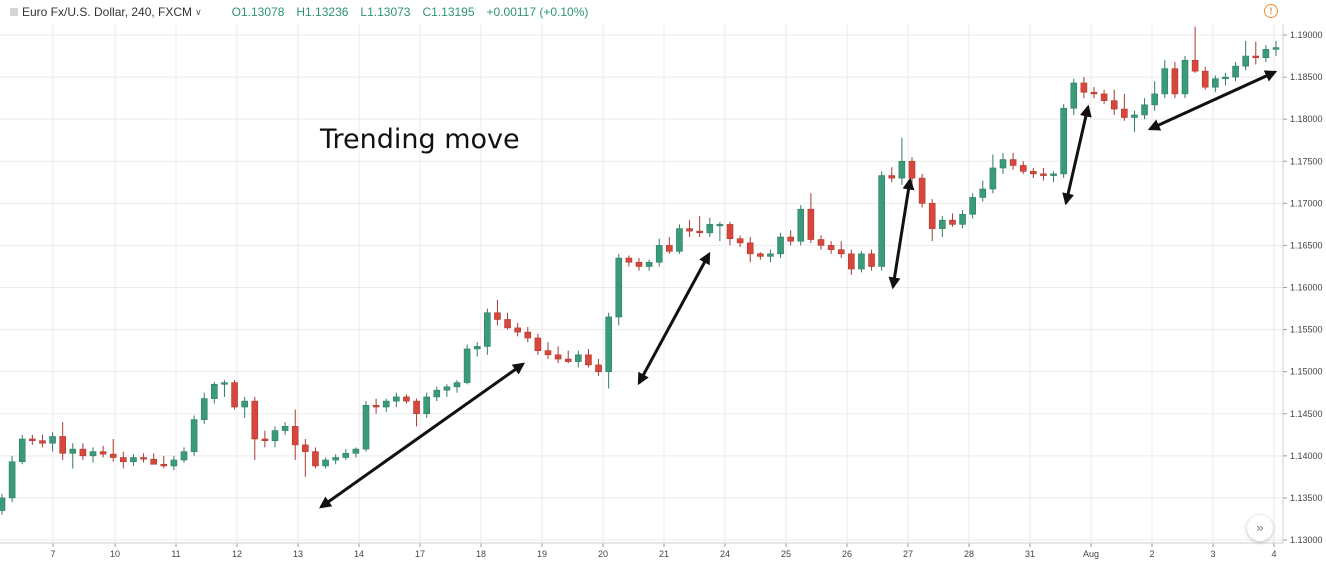 This screenshot has height=562, width=1326. I want to click on symbol-color-swatch, so click(14, 12).